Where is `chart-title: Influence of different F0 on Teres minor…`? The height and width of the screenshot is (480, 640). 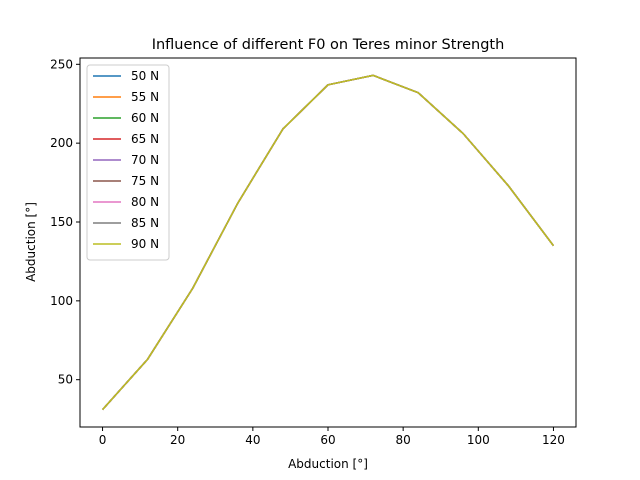
chart-title: Influence of different F0 on Teres minor… is located at coordinates (328, 45).